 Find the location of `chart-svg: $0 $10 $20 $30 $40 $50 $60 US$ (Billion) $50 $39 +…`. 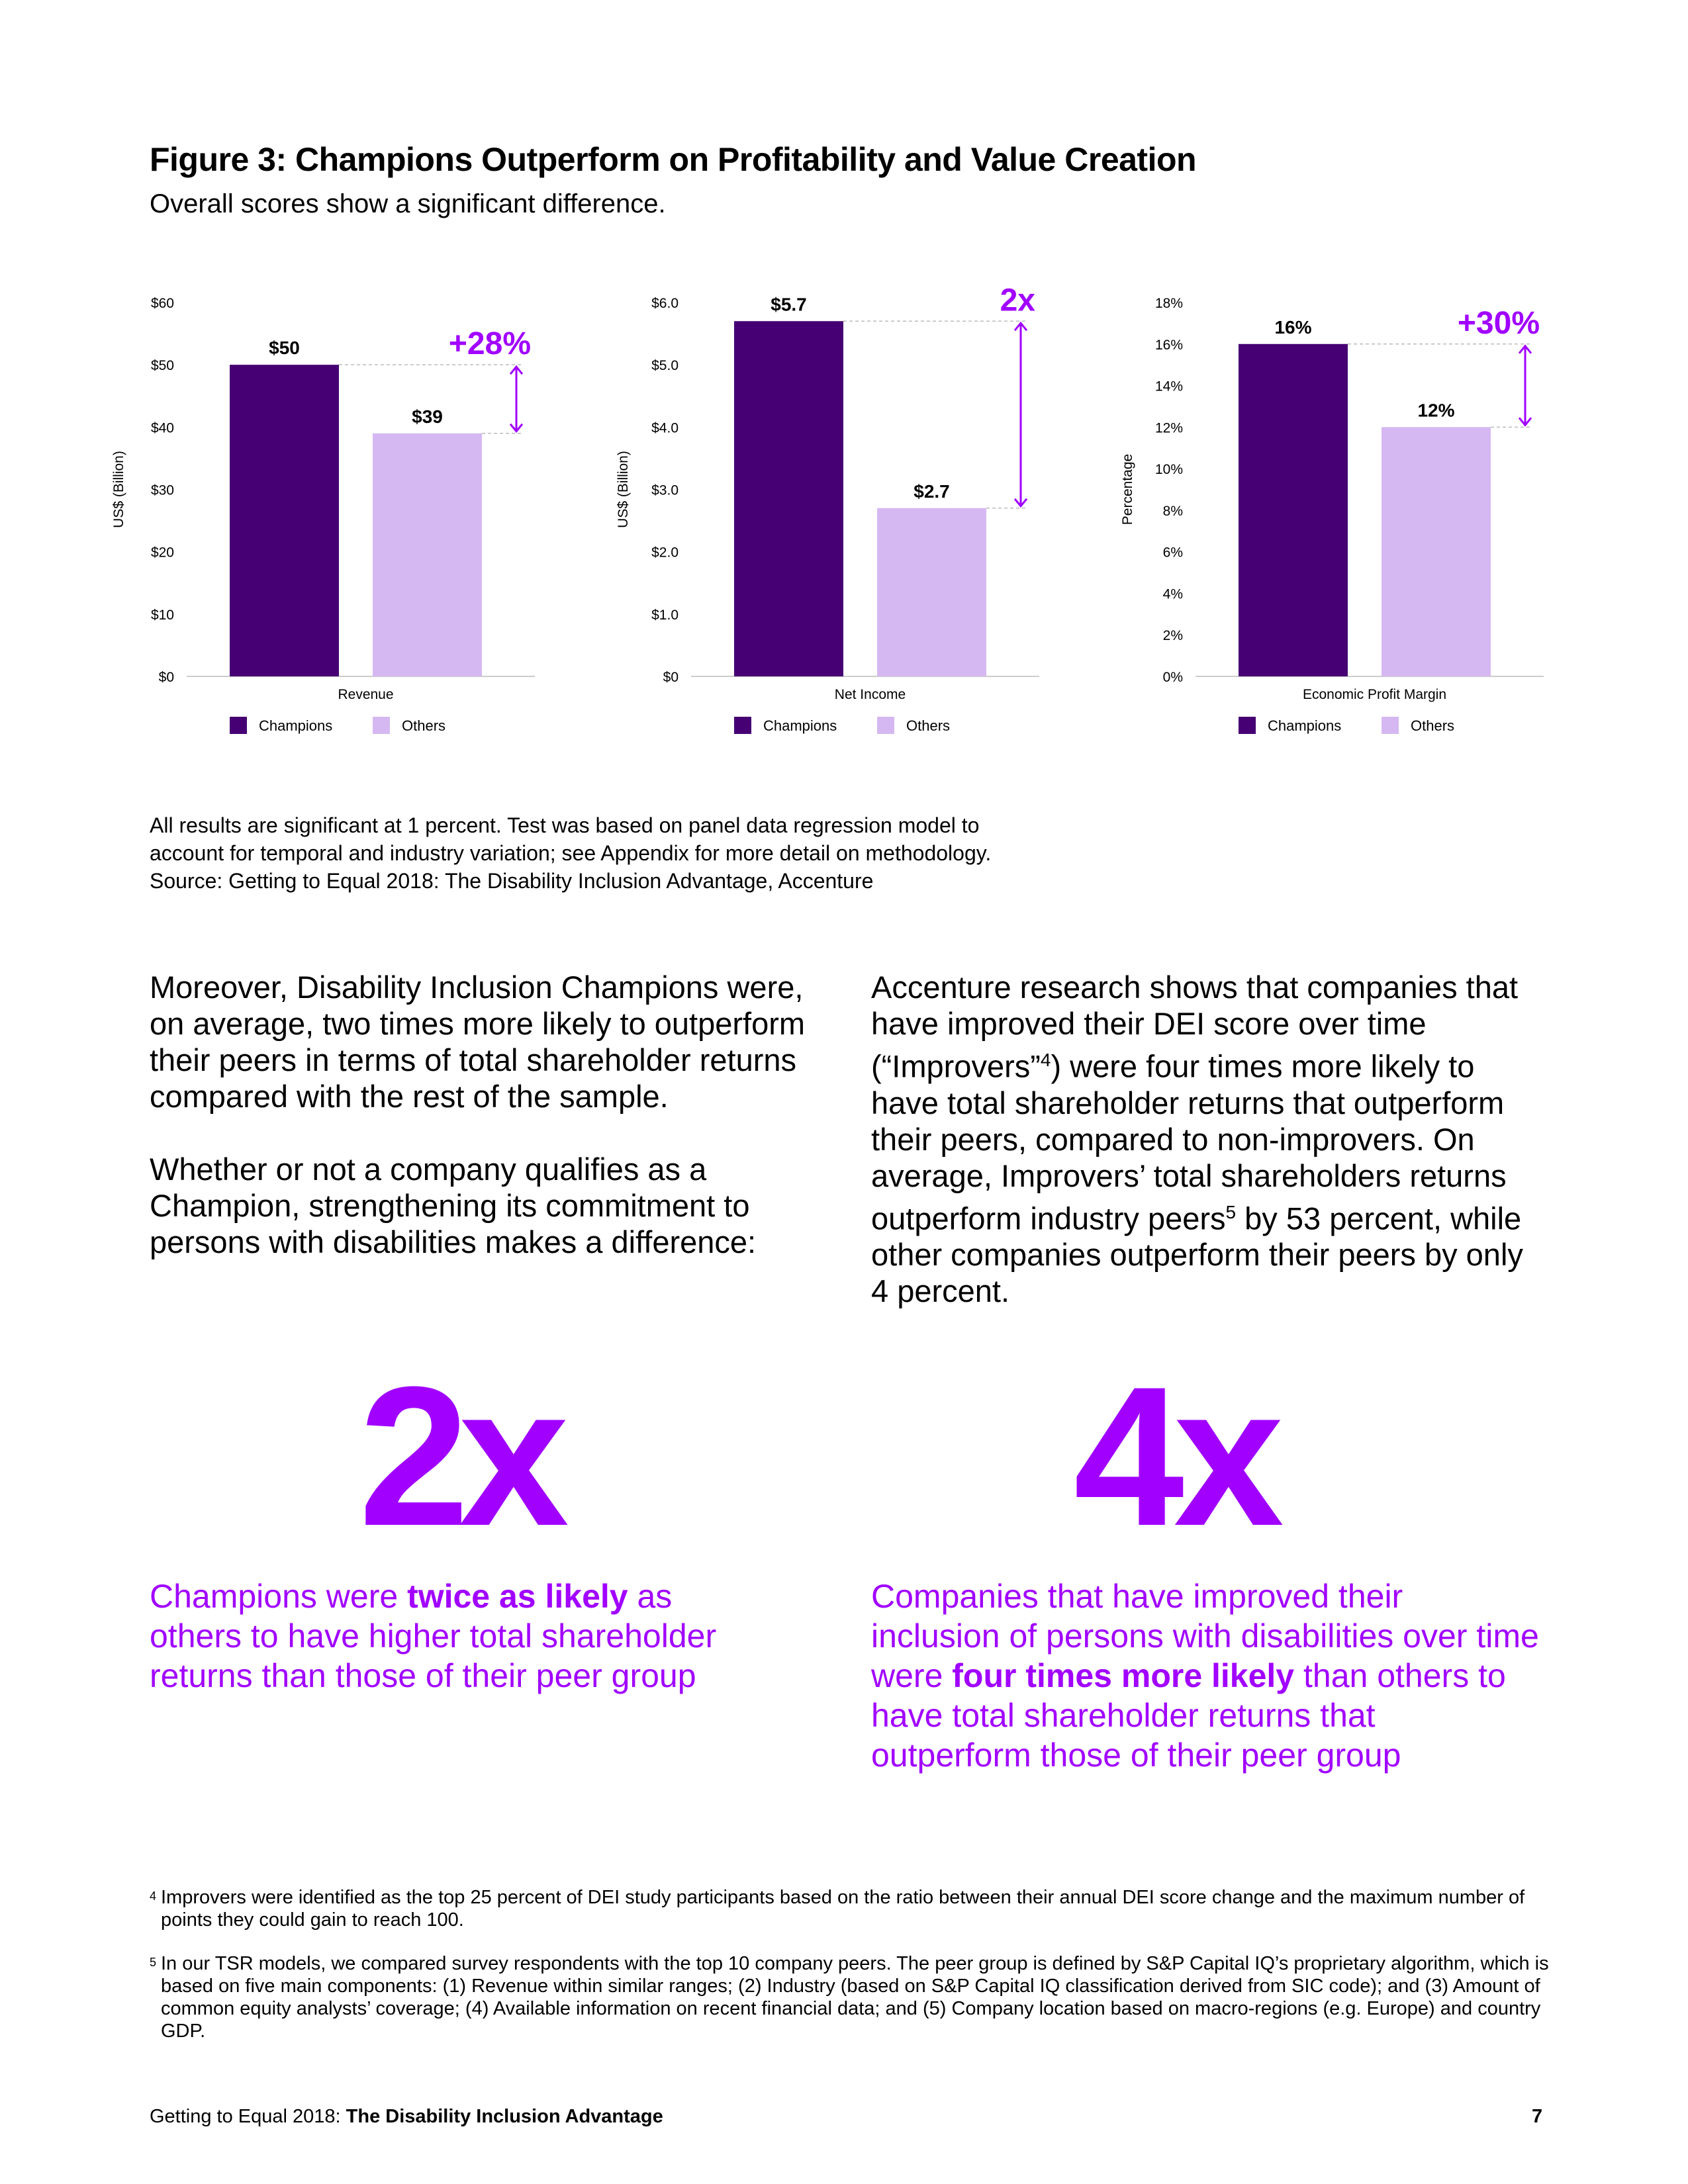

chart-svg: $0 $10 $20 $30 $40 $50 $60 US$ (Billion) $50 $39 +… is located at coordinates (323, 515).